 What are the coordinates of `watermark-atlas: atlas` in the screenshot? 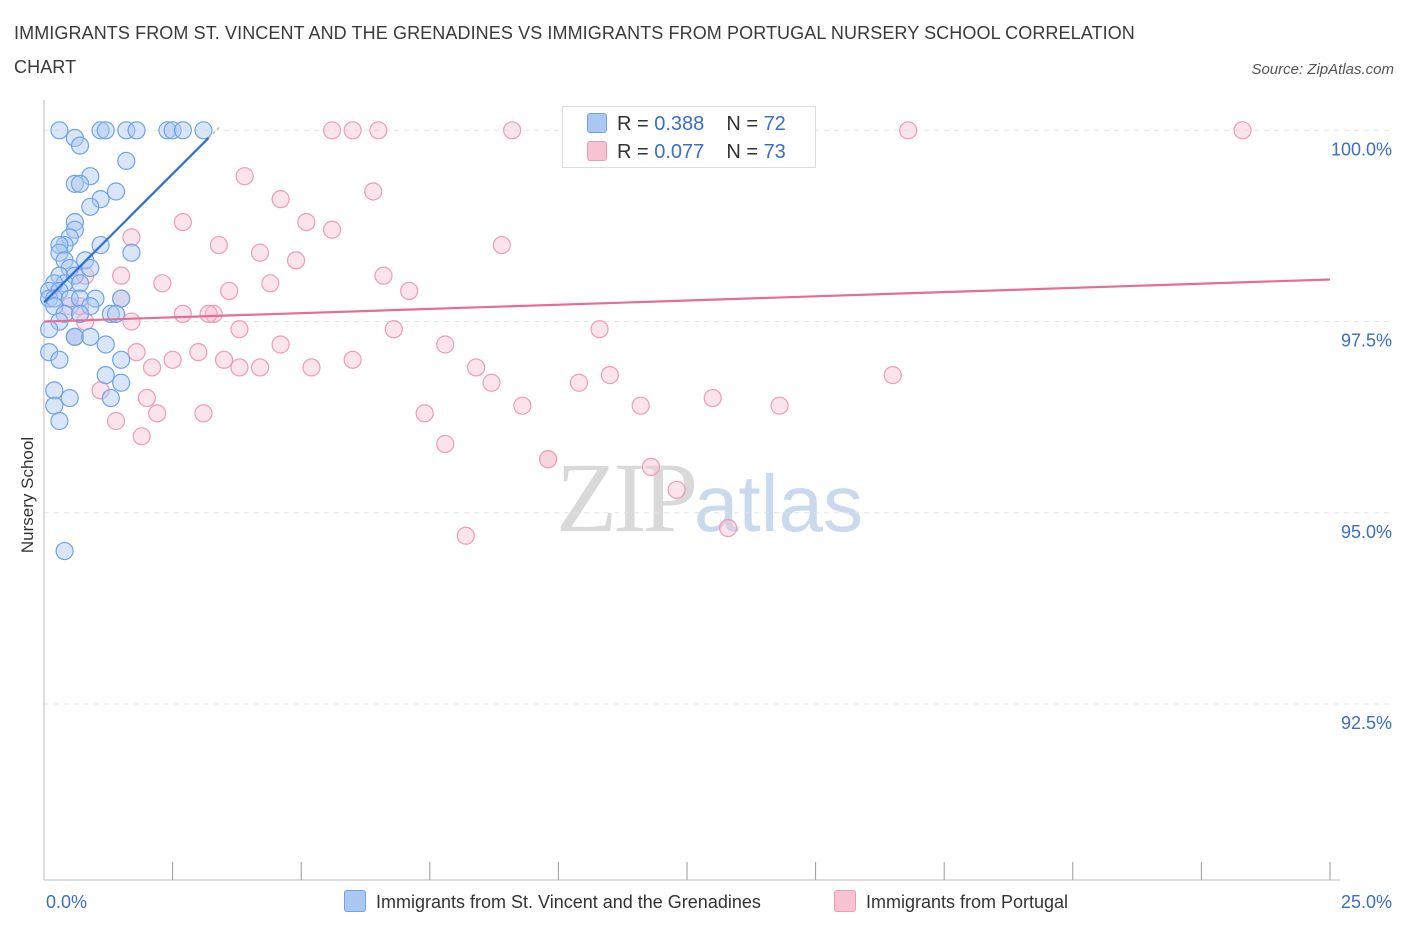 It's located at (778, 503).